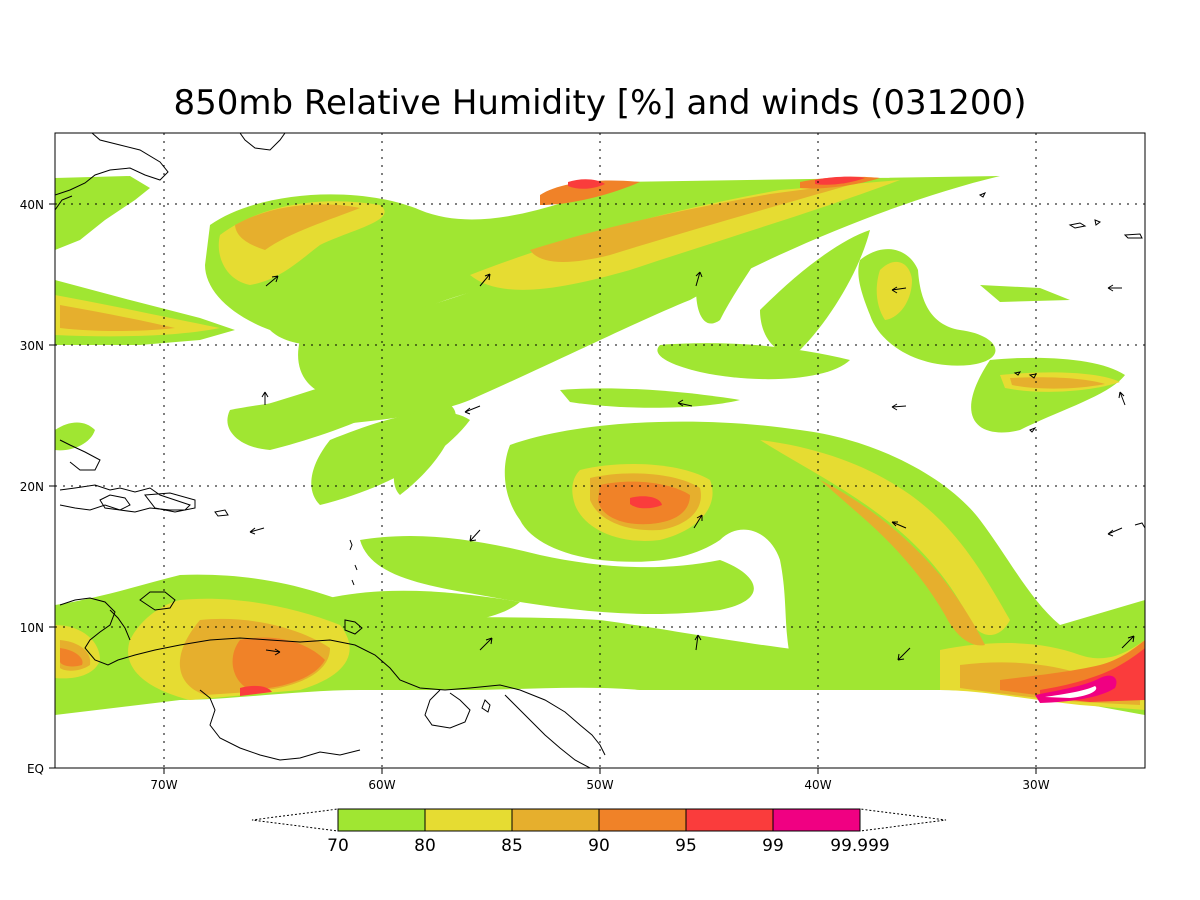 Image resolution: width=1200 pixels, height=900 pixels. What do you see at coordinates (599, 846) in the screenshot?
I see `colorbar-label: 90` at bounding box center [599, 846].